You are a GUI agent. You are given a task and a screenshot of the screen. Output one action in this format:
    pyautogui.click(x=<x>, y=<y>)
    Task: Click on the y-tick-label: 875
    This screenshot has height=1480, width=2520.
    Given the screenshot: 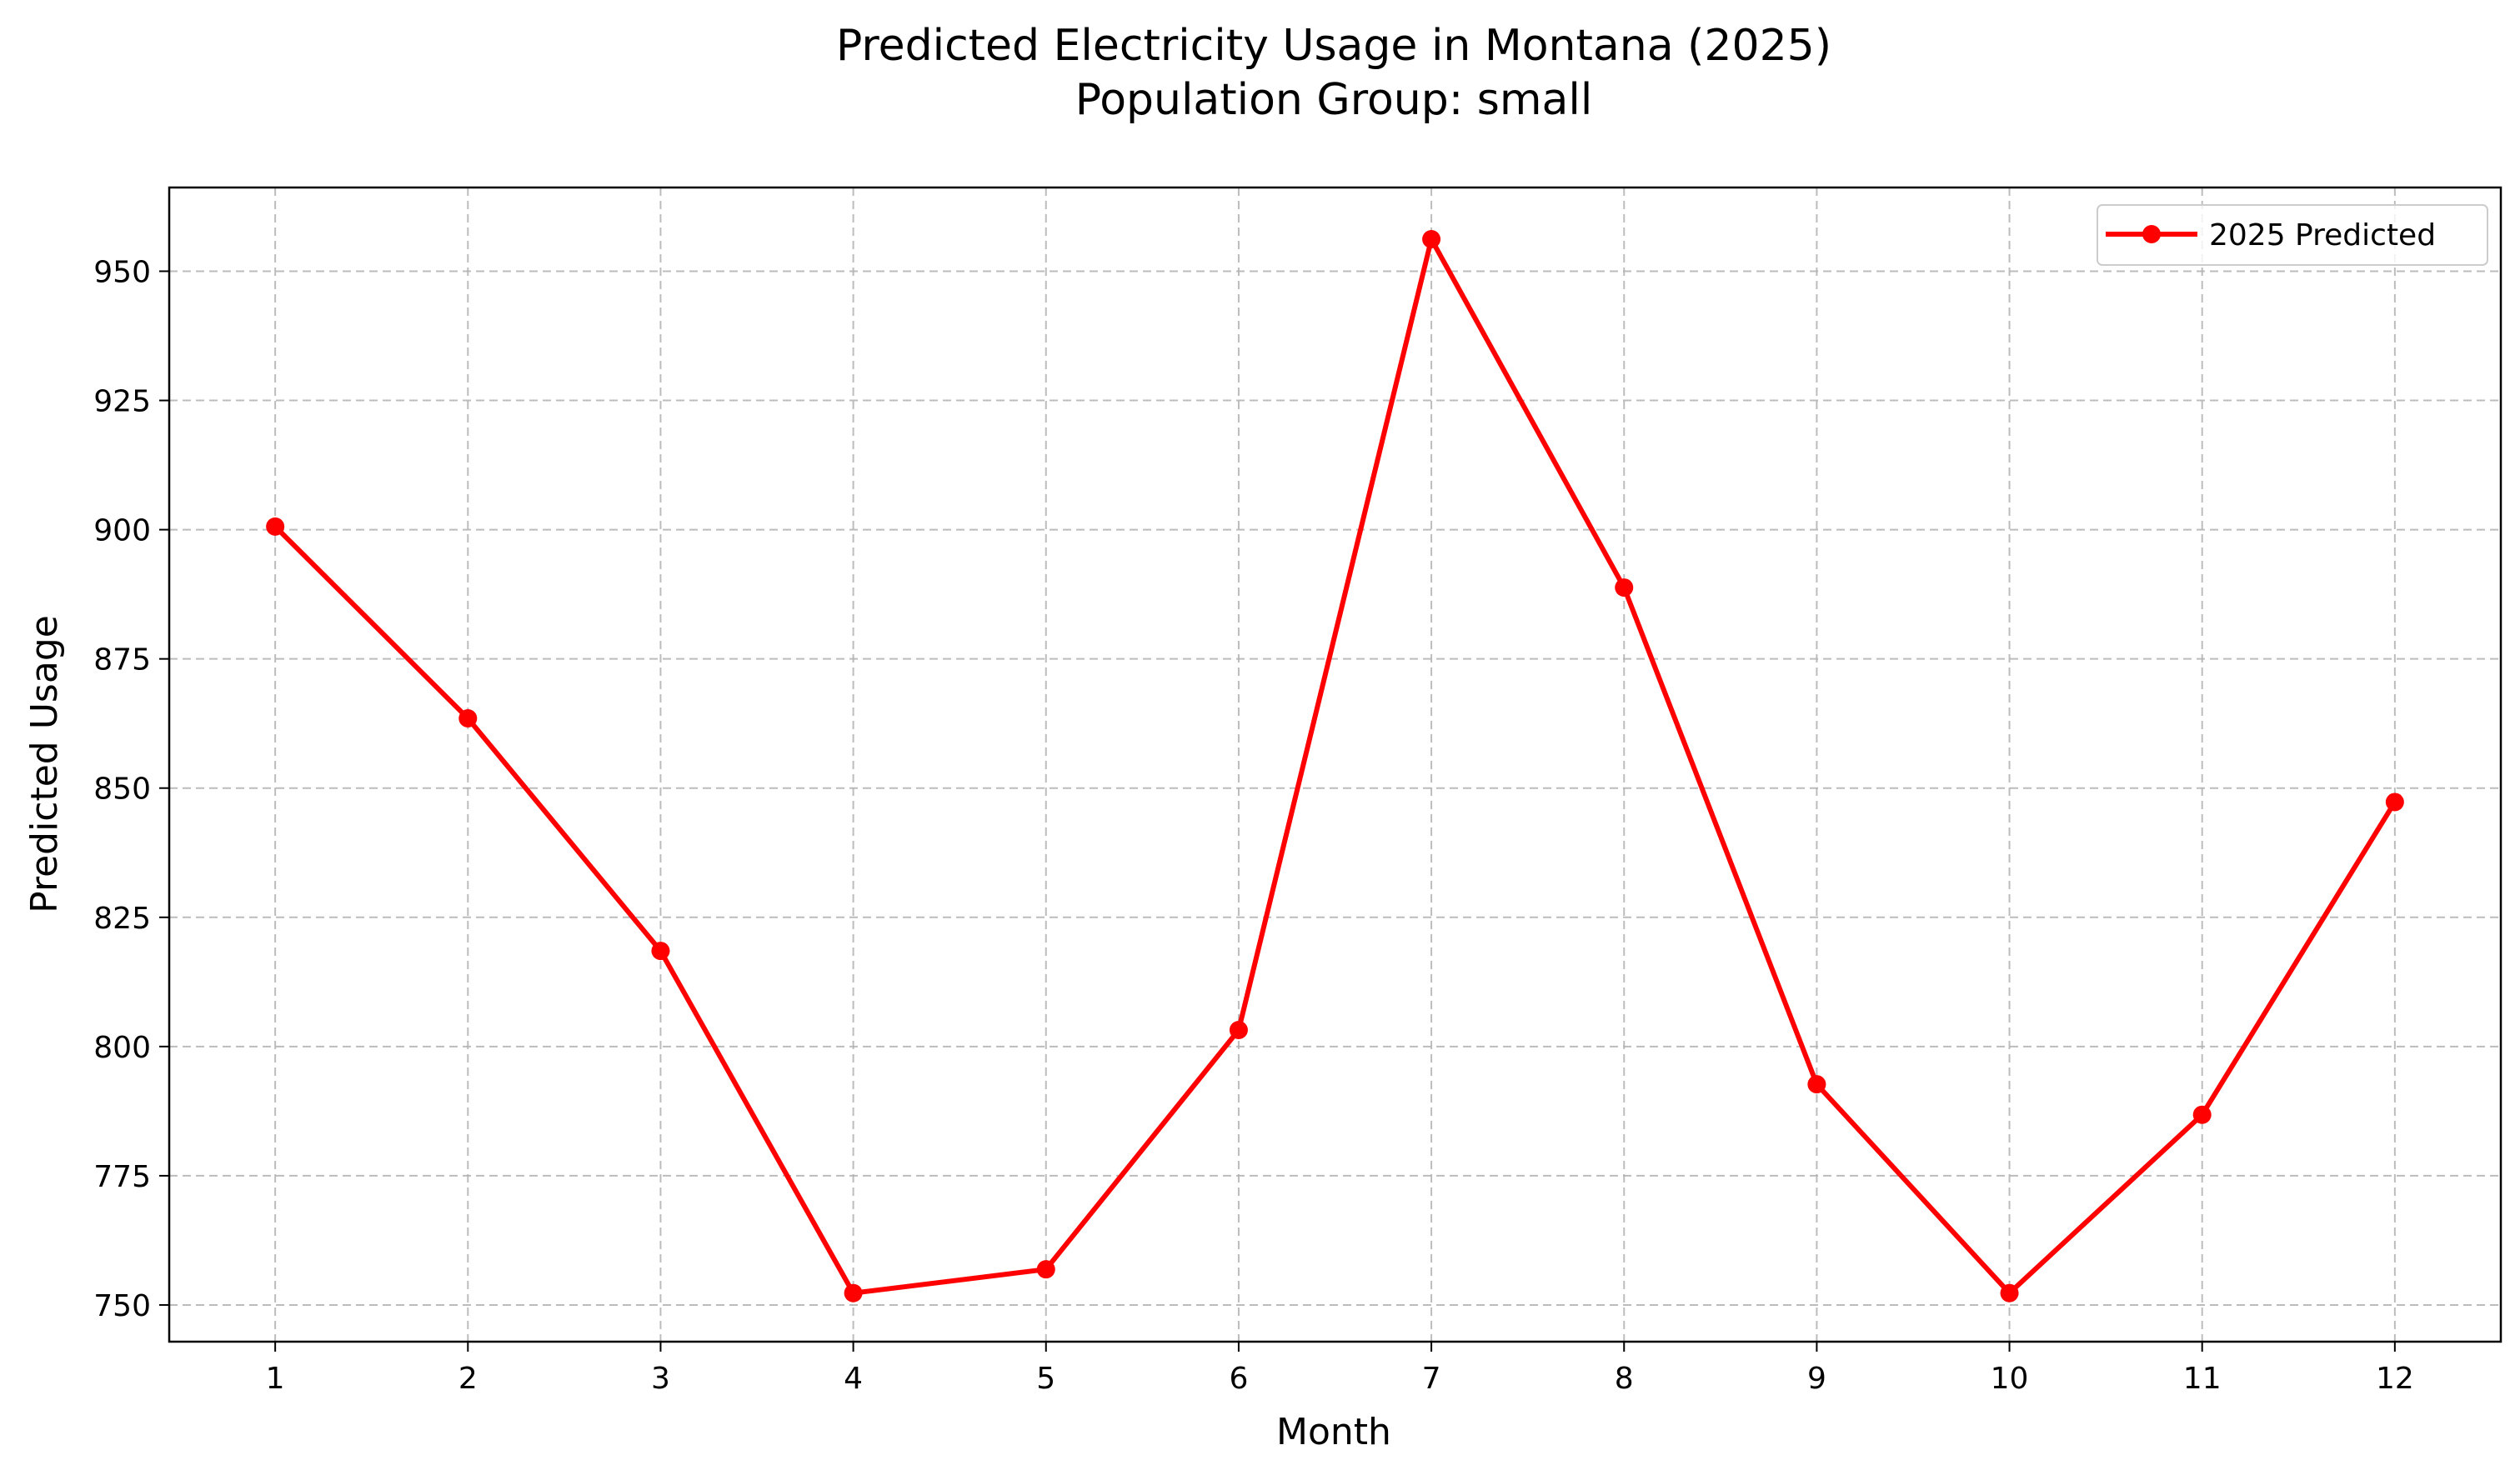 What is the action you would take?
    pyautogui.click(x=122, y=660)
    